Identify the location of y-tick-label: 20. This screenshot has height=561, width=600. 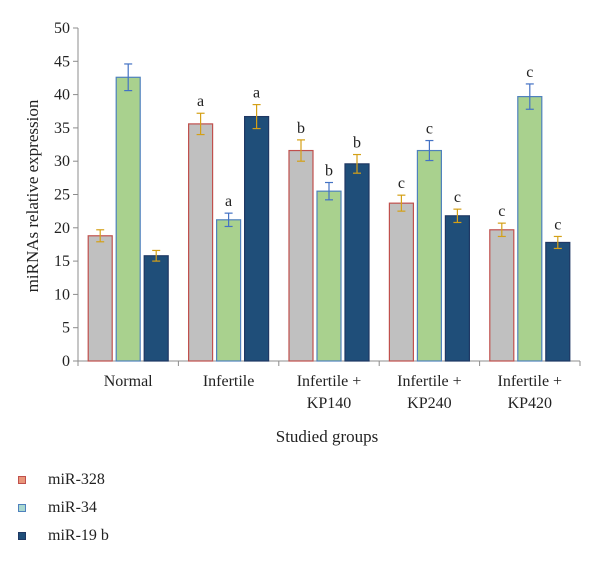
(62, 228).